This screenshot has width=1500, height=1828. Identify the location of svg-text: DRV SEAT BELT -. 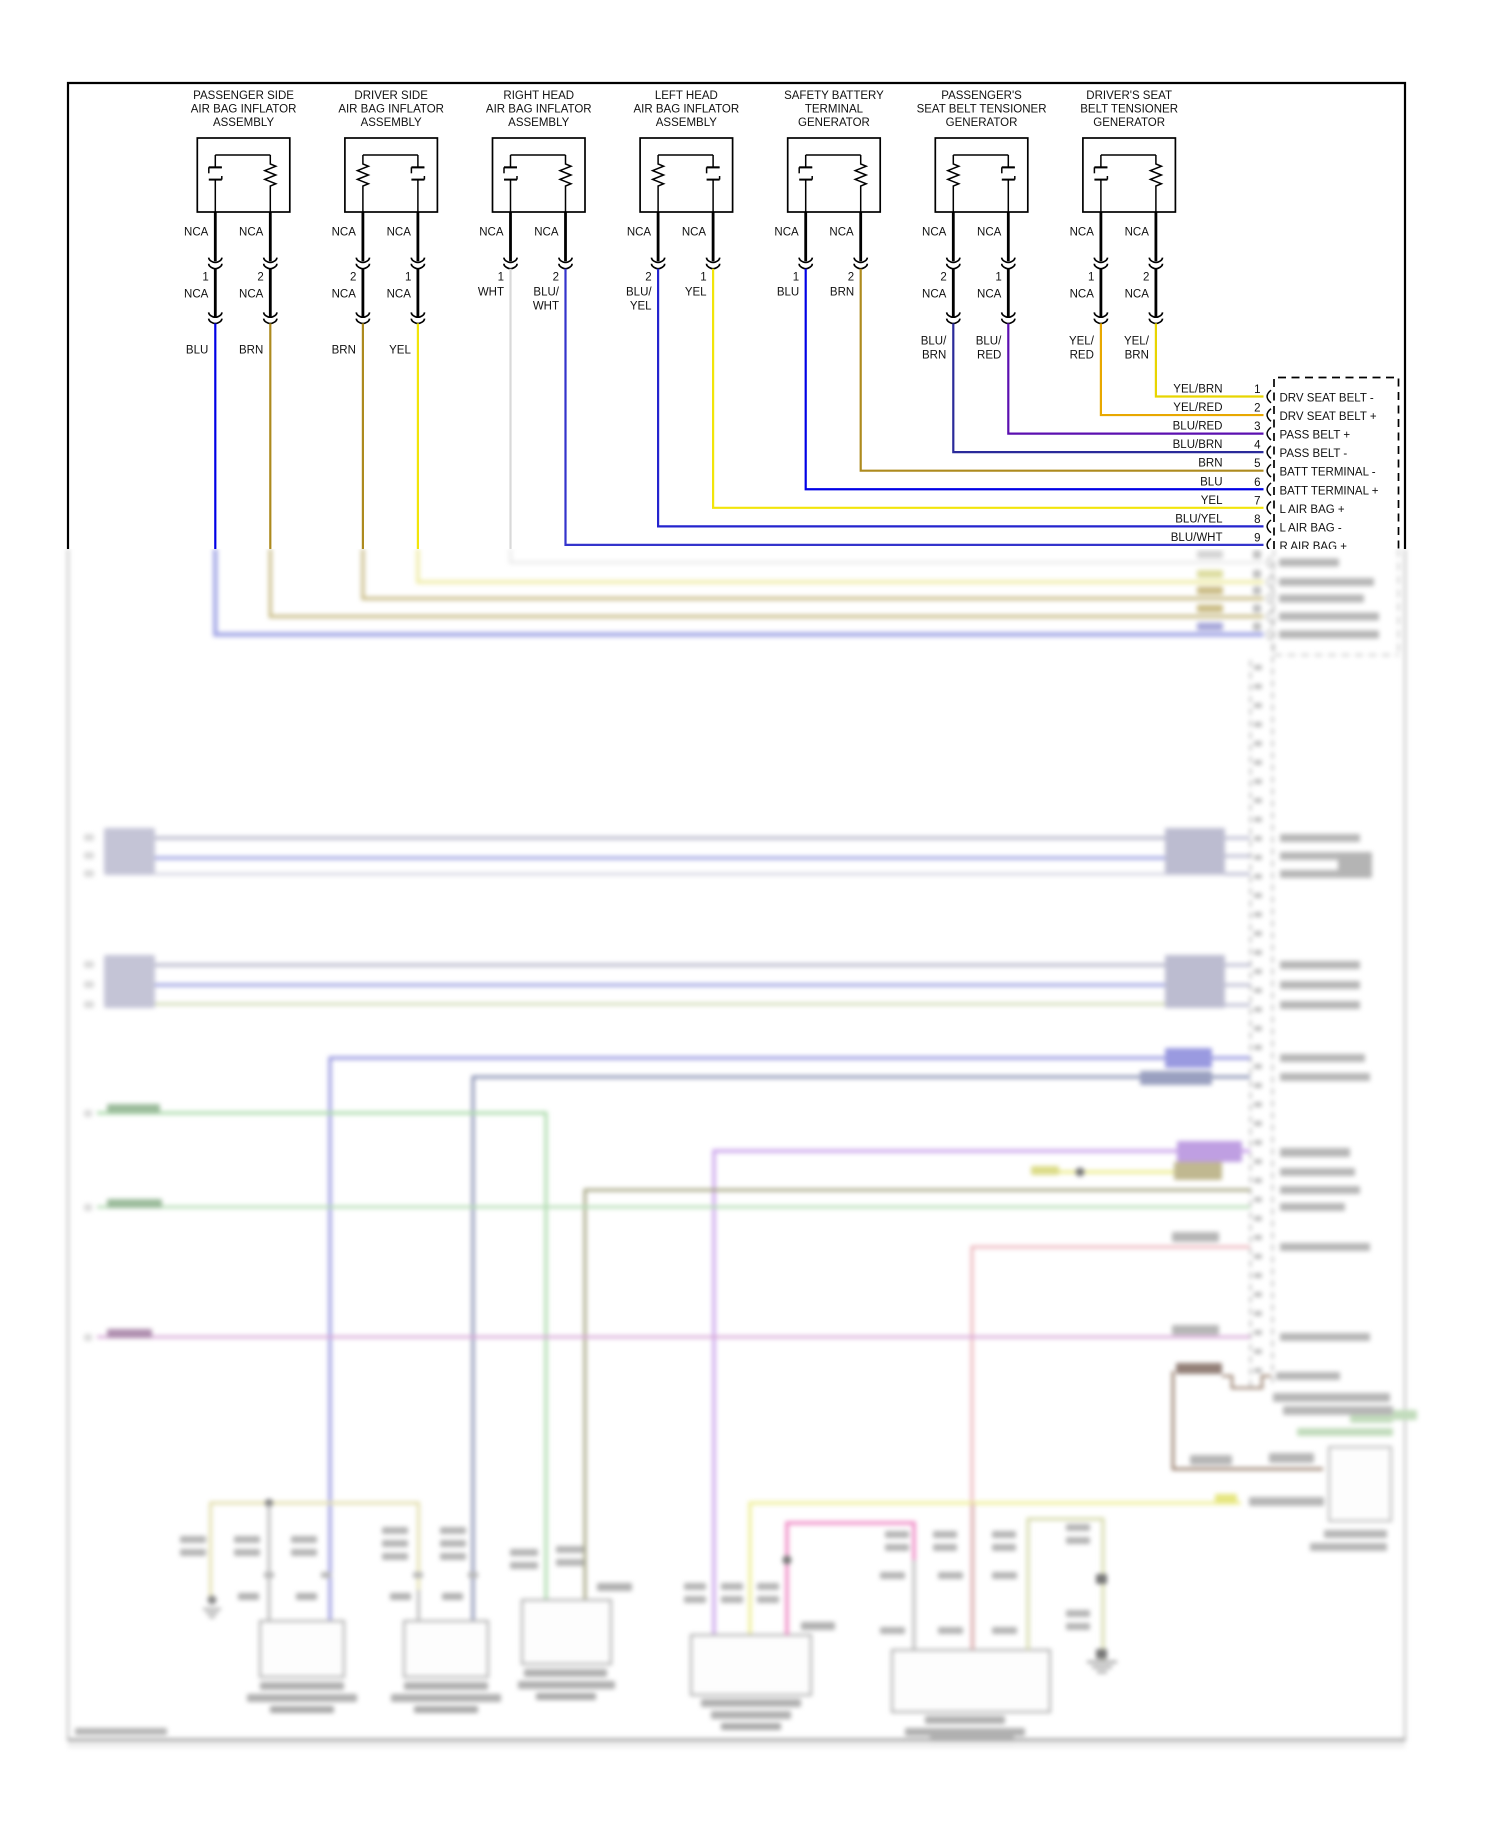
(1327, 399).